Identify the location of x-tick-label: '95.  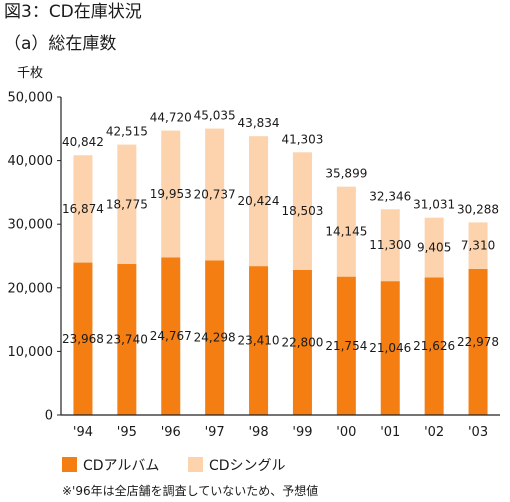
(127, 432).